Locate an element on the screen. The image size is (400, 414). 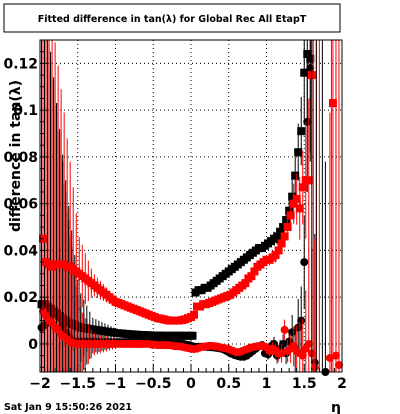
y-tick-label: 0.1 is located at coordinates (25, 111).